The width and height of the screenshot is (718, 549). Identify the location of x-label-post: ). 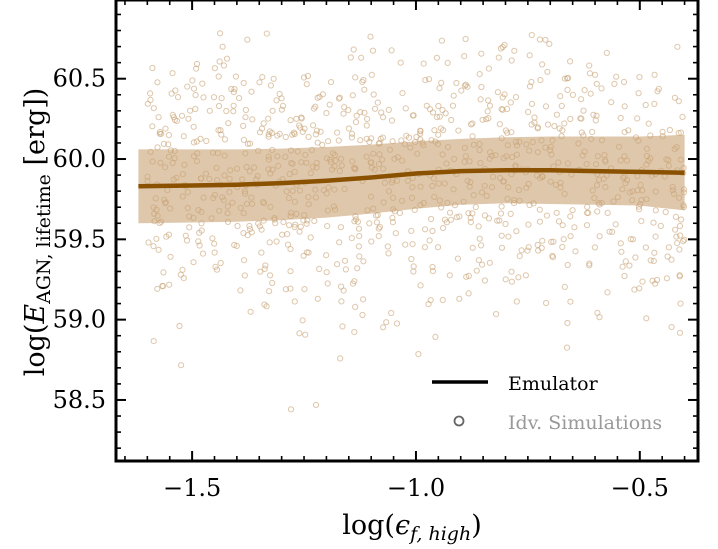
(476, 525).